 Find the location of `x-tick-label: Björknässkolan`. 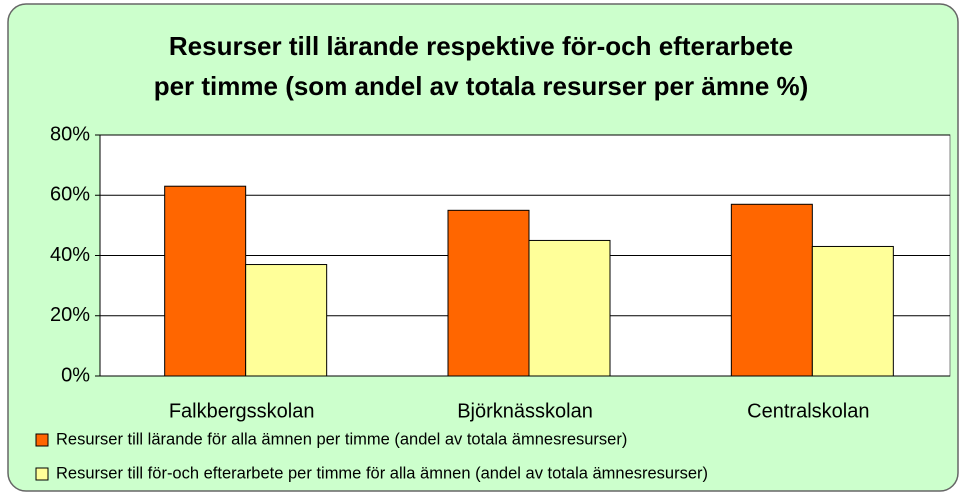

x-tick-label: Björknässkolan is located at coordinates (525, 411).